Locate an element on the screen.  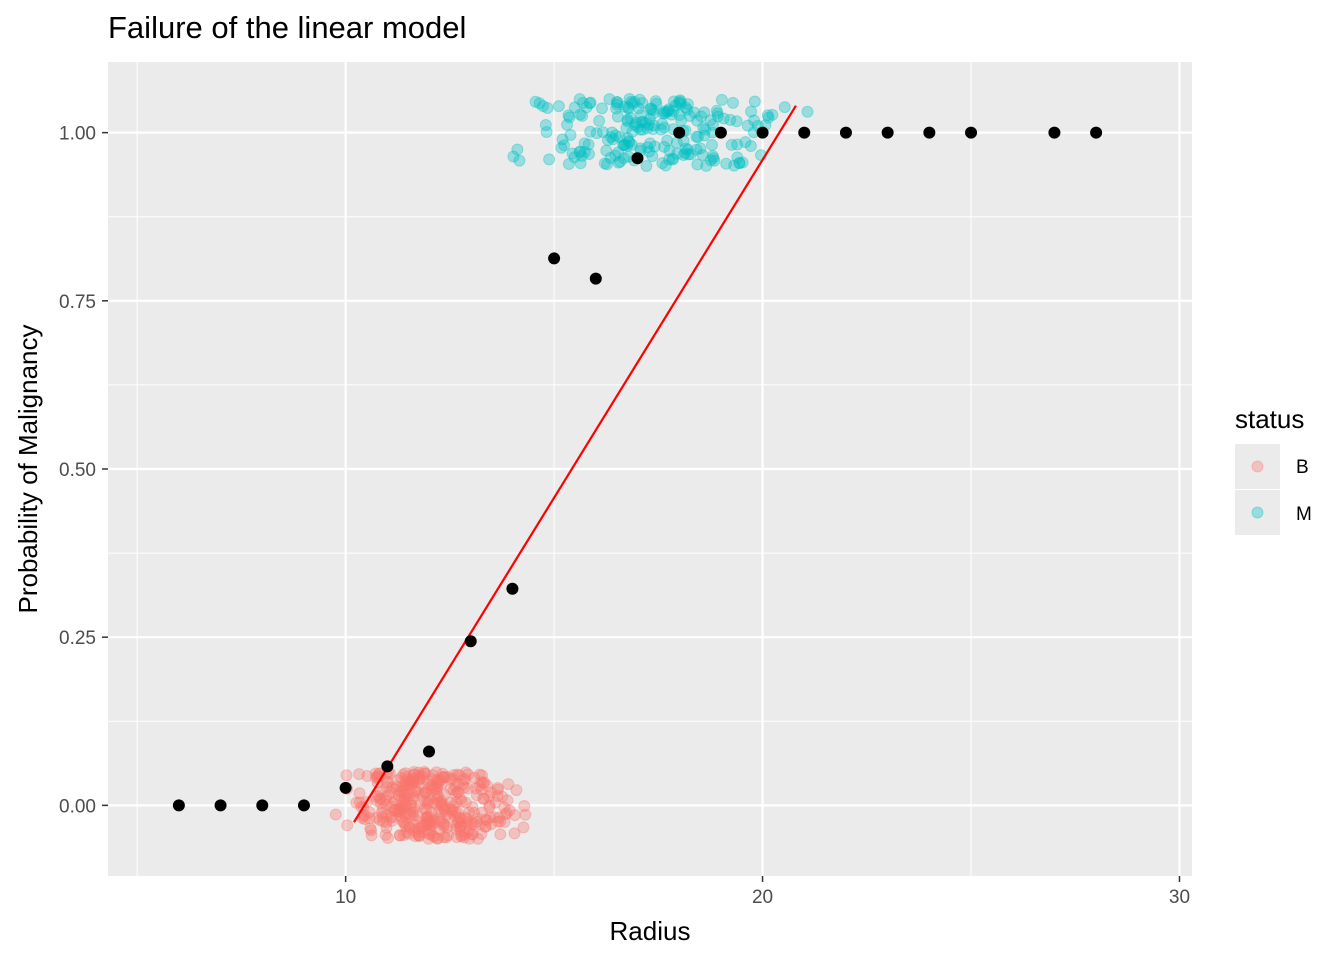
y-tick-label: 0.50 is located at coordinates (77, 470).